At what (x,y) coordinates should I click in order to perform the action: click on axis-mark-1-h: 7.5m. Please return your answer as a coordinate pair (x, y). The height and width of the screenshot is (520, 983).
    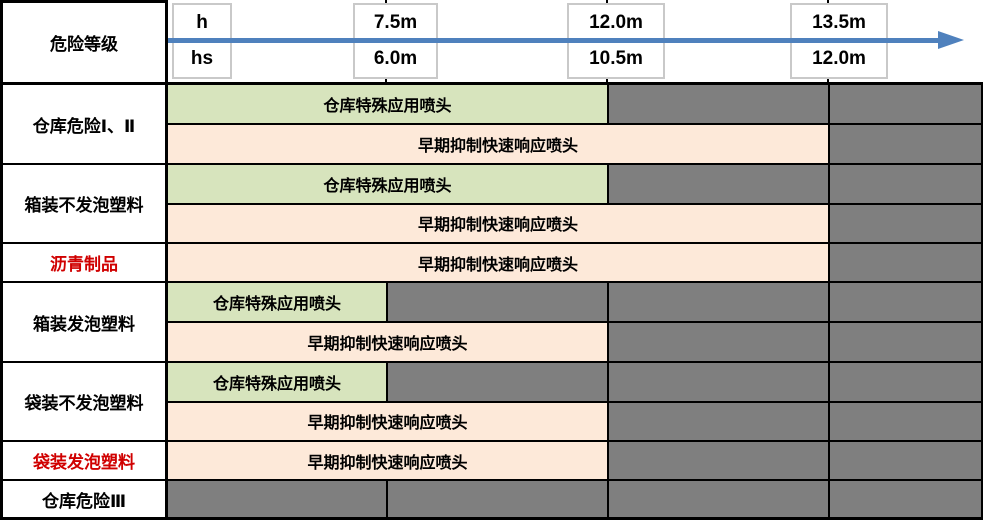
    Looking at the image, I should click on (395, 22).